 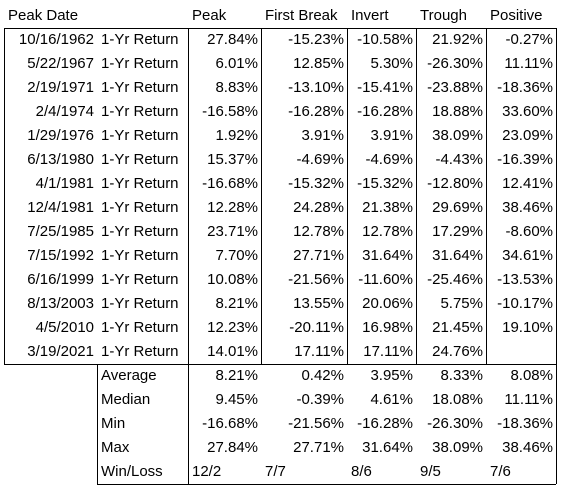 What do you see at coordinates (525, 303) in the screenshot?
I see `positive-value-cell: -10.17%` at bounding box center [525, 303].